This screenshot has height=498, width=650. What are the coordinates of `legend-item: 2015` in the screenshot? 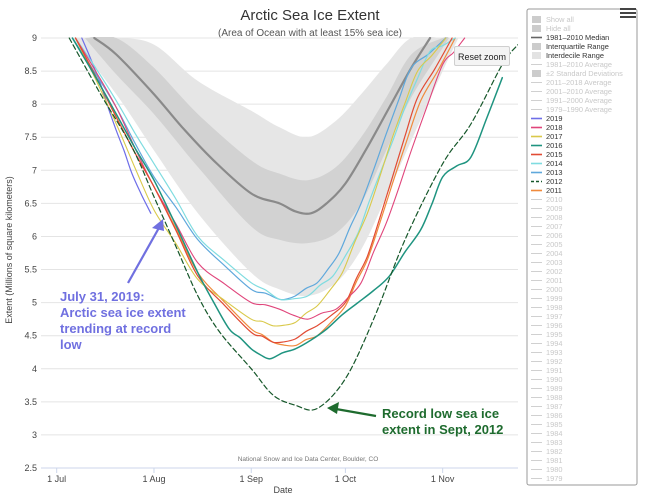 It's located at (546, 154).